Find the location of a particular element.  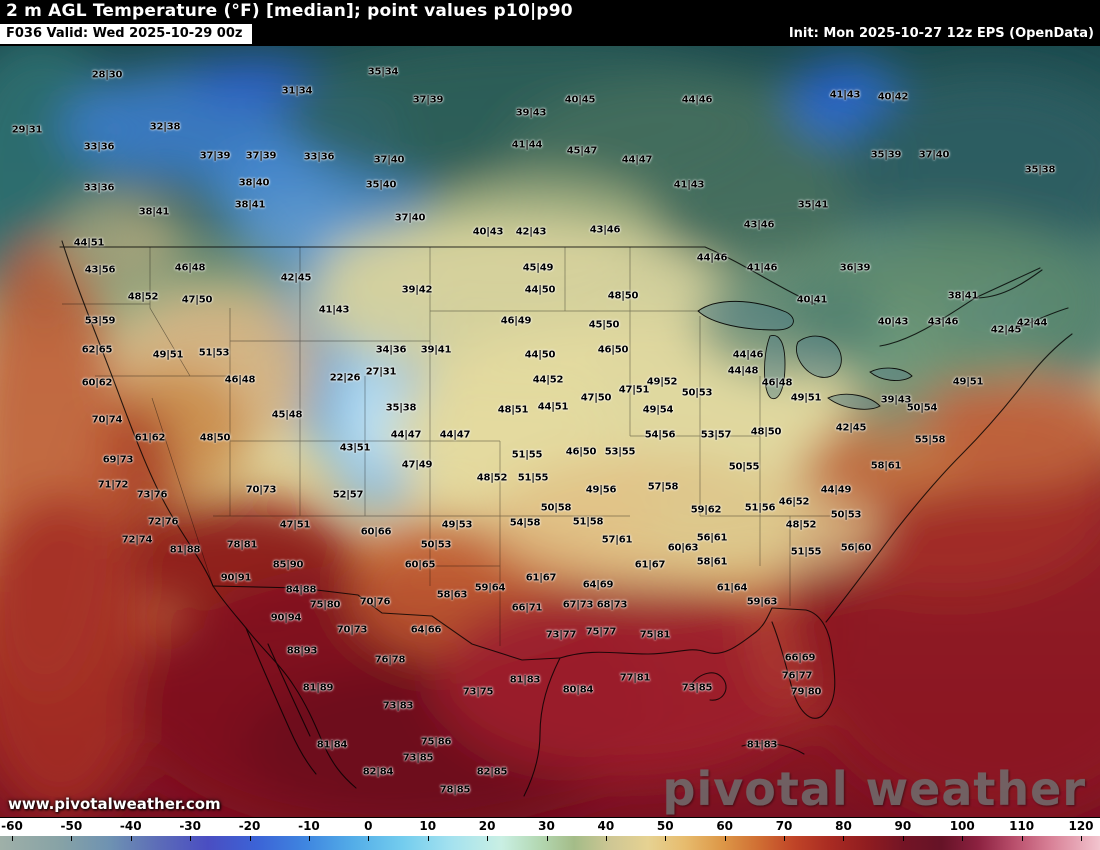

point-value: 76|77 is located at coordinates (797, 676).